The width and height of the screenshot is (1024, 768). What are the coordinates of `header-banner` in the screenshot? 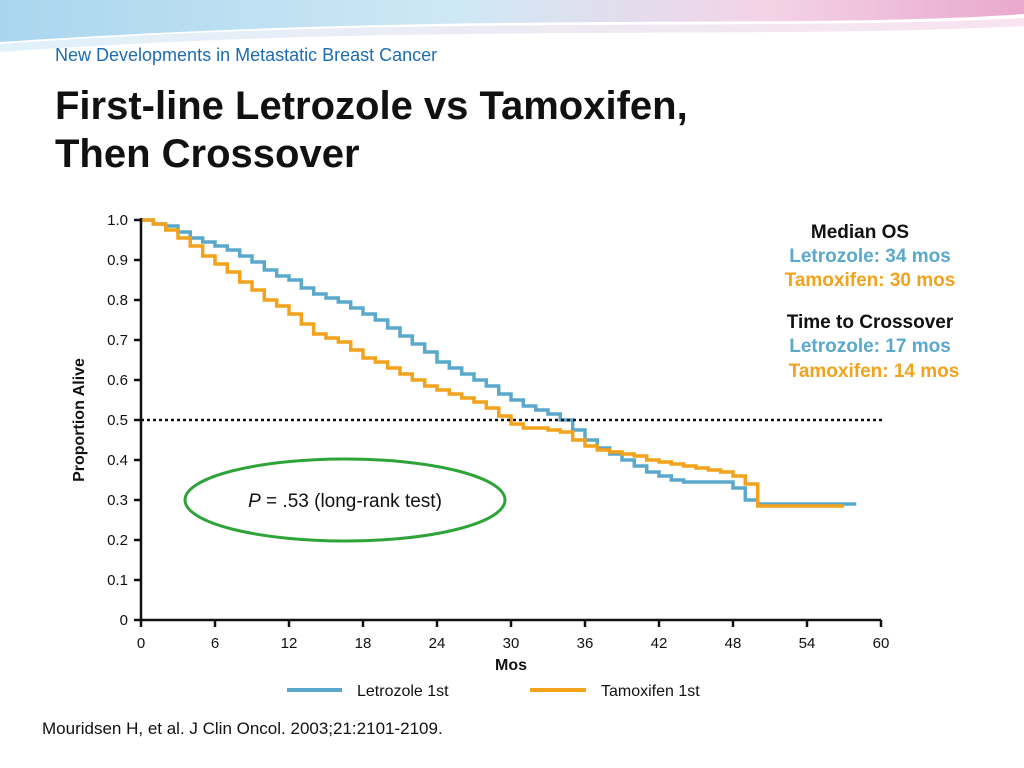 It's located at (512, 26).